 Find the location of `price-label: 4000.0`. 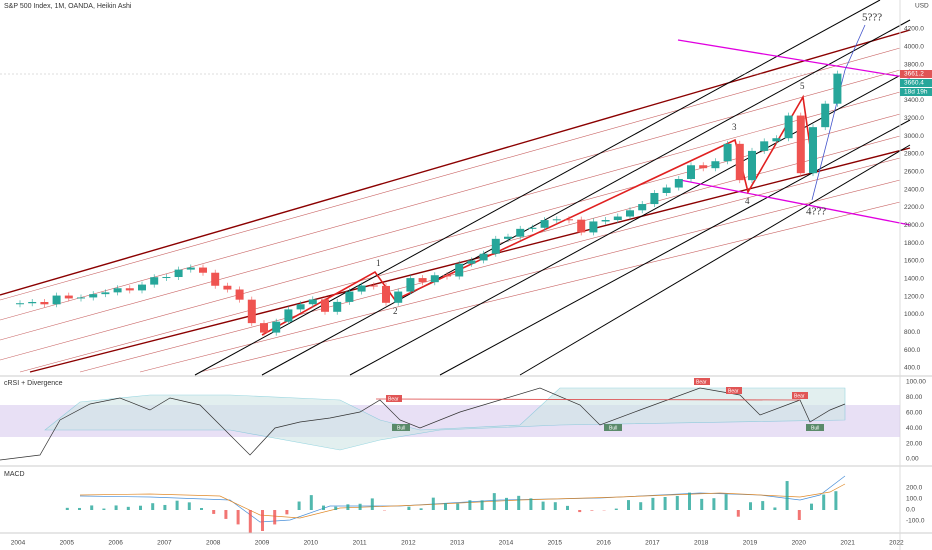

price-label: 4000.0 is located at coordinates (914, 47).